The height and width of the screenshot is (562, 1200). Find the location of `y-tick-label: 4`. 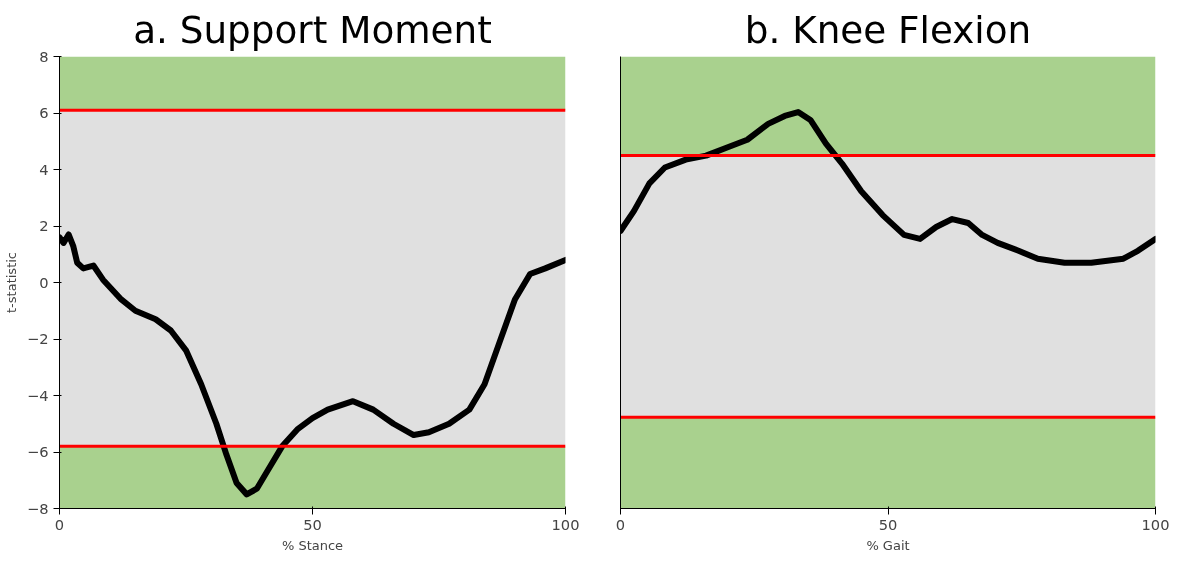

y-tick-label: 4 is located at coordinates (44, 169).